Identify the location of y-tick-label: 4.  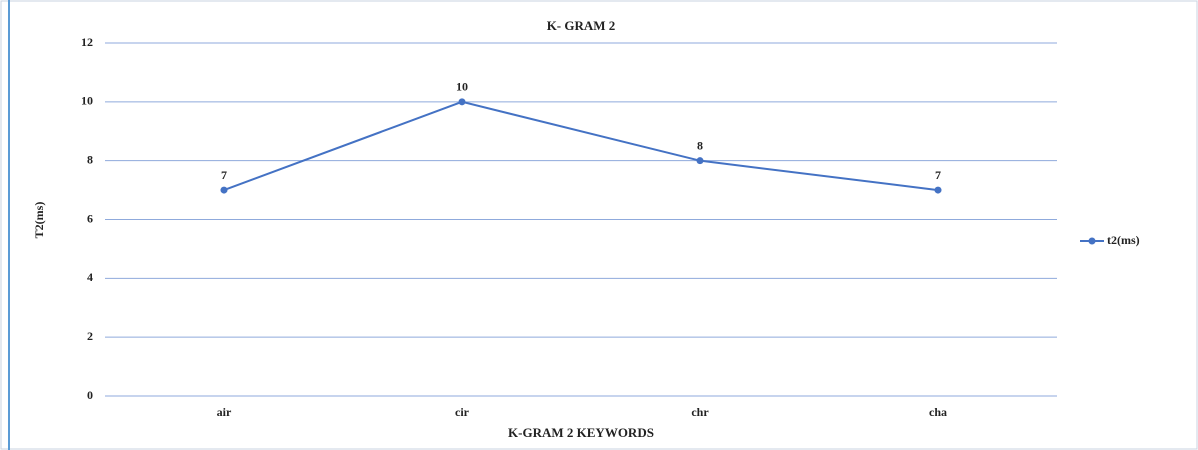
(90, 277).